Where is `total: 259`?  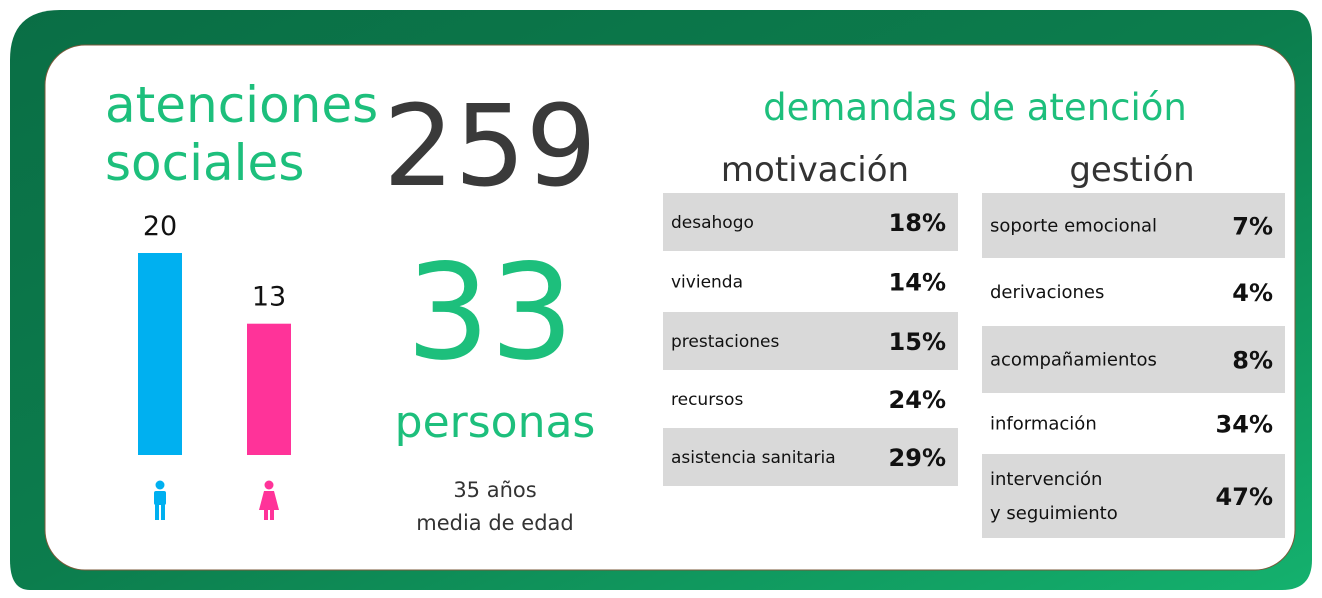 total: 259 is located at coordinates (490, 147).